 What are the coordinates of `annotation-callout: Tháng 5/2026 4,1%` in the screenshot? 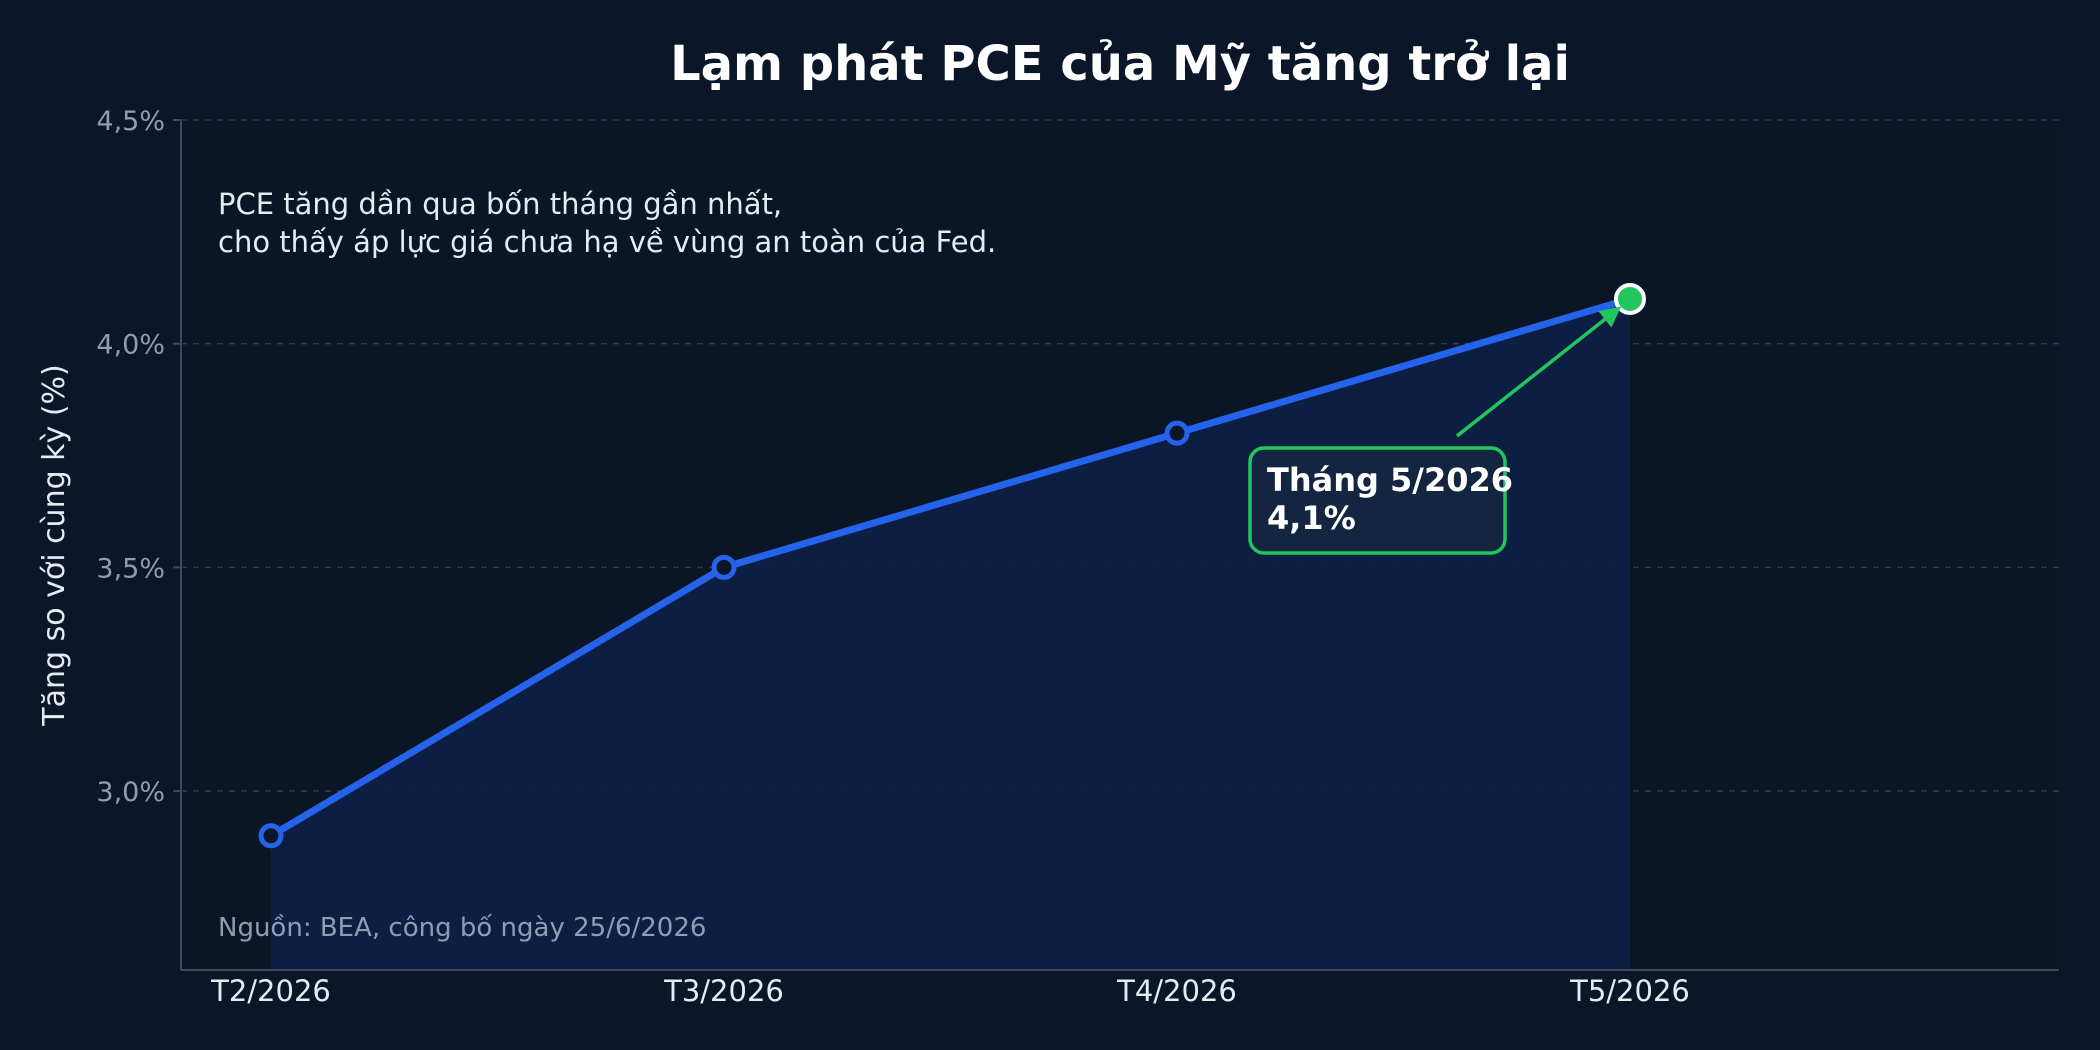 It's located at (1380, 500).